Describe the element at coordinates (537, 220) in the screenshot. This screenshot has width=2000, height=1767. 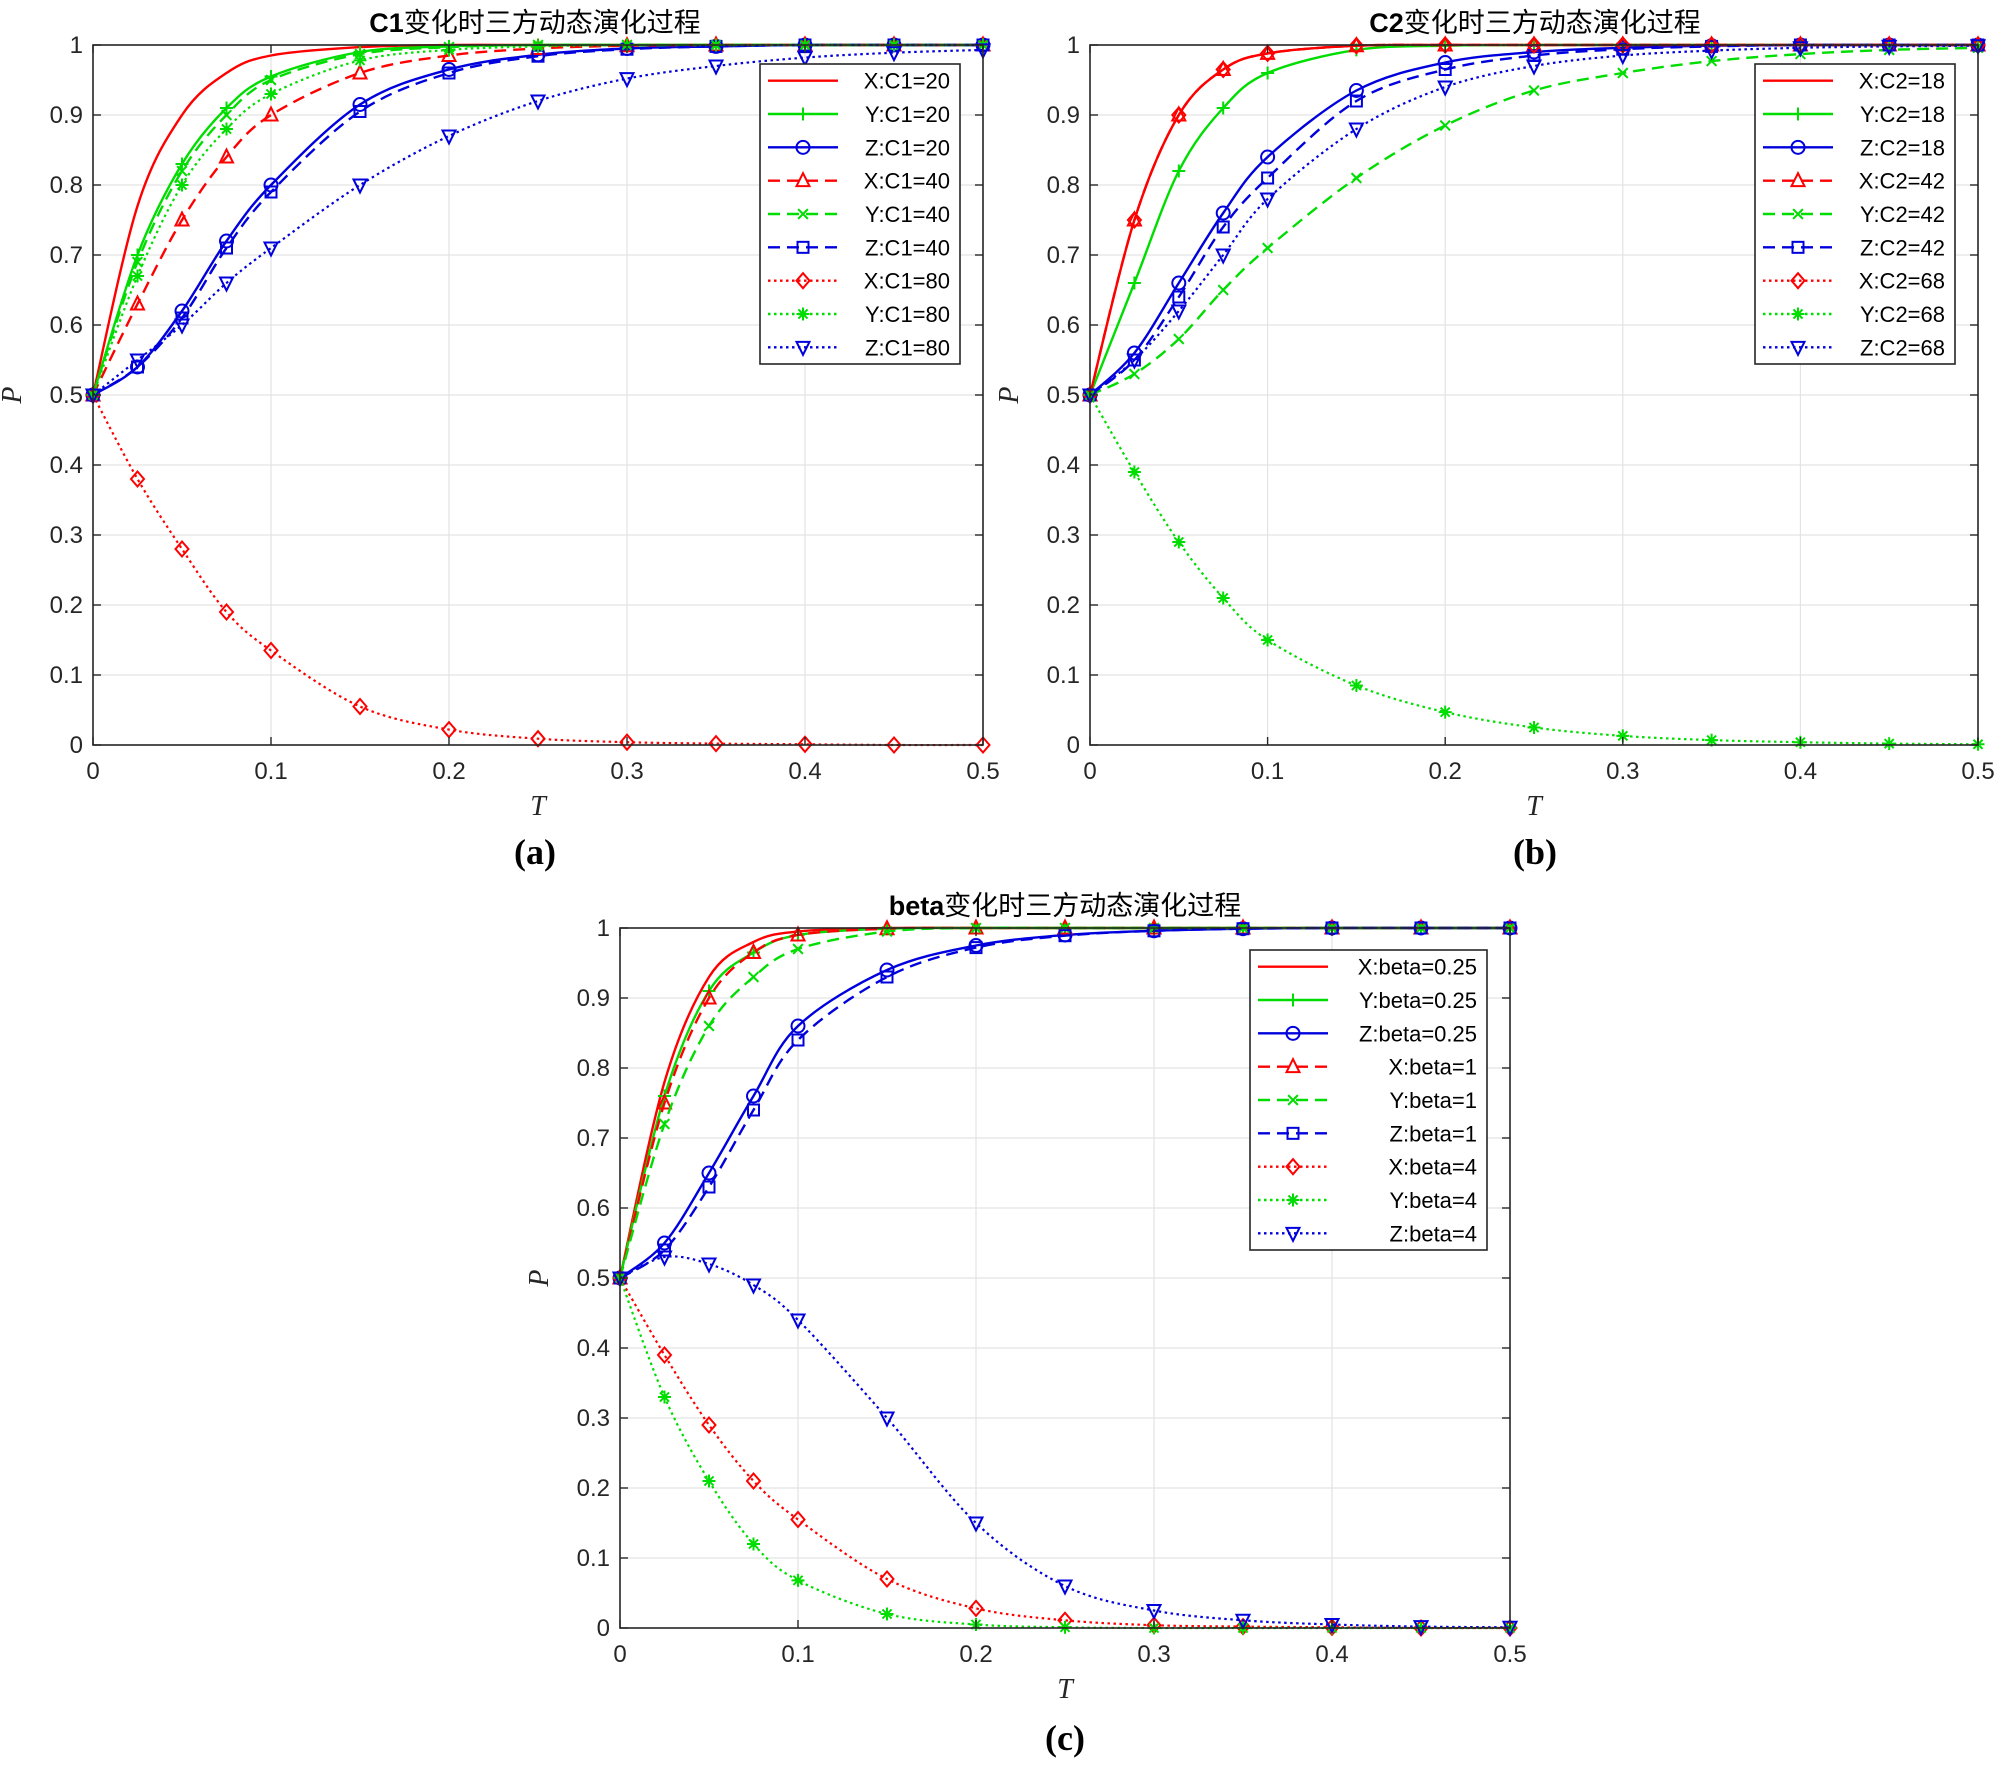
I see `panel-a-series-5-line` at that location.